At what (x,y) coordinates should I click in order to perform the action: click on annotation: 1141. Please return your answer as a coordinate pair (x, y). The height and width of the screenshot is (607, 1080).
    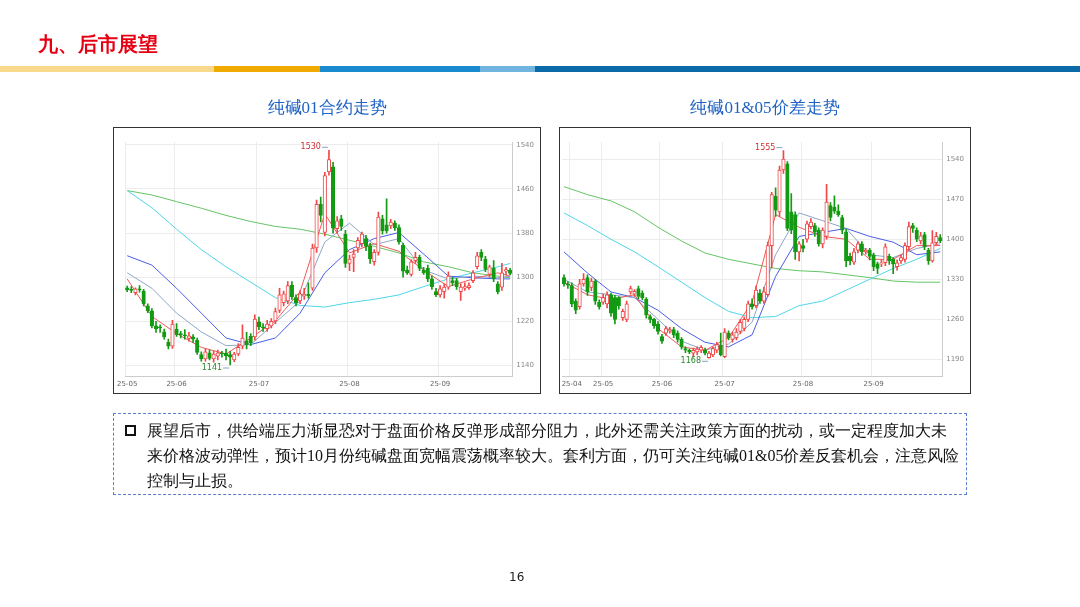
    Looking at the image, I should click on (212, 368).